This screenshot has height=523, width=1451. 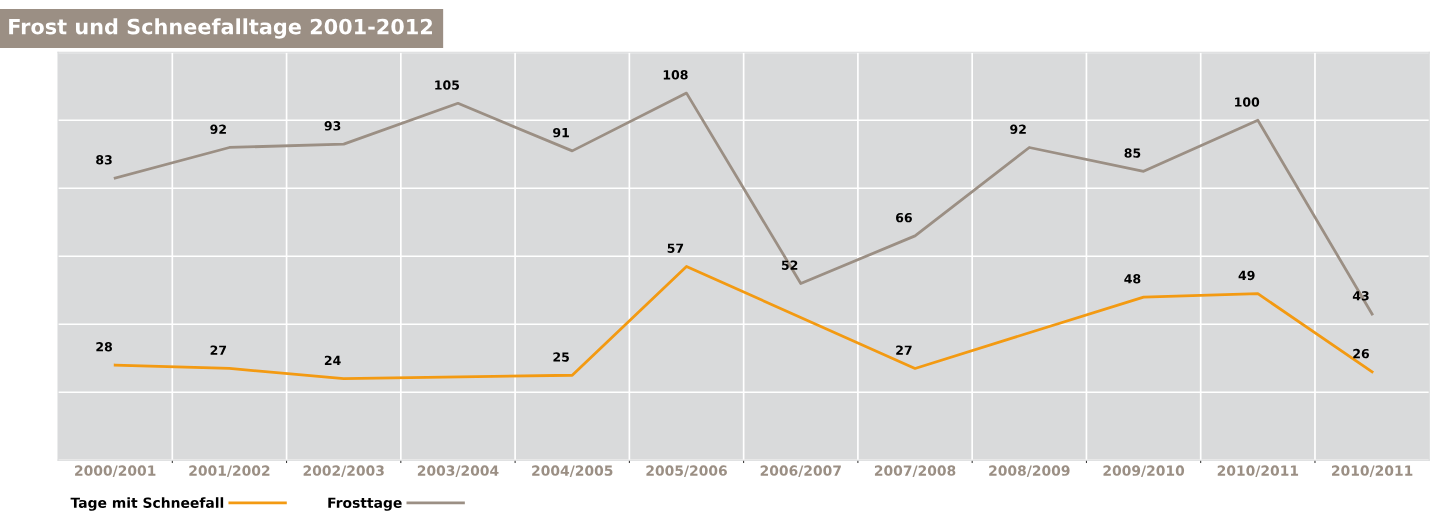 I want to click on data-label: 66, so click(x=904, y=217).